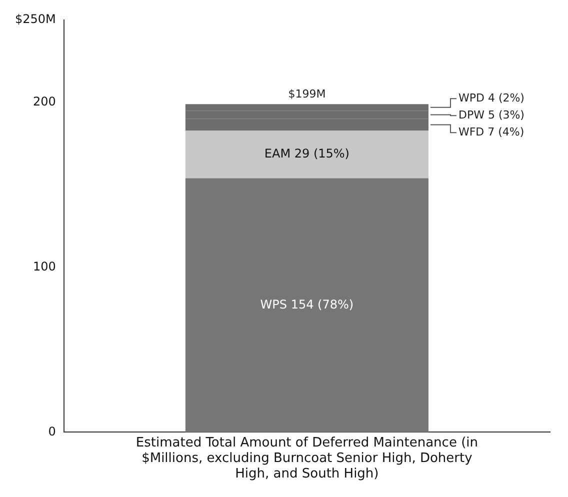 The height and width of the screenshot is (497, 568). I want to click on y-tick-label: $250M, so click(35, 19).